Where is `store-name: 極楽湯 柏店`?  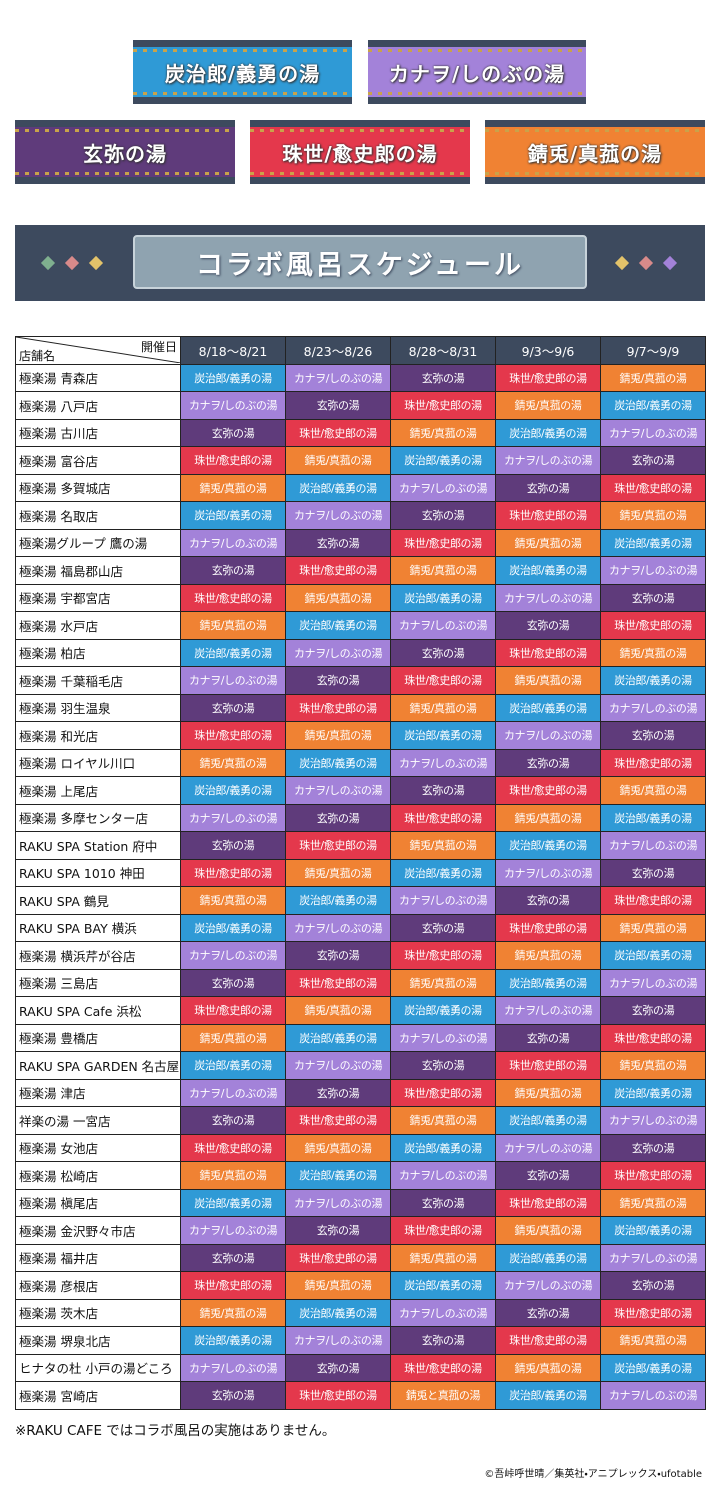
store-name: 極楽湯 柏店 is located at coordinates (98, 652).